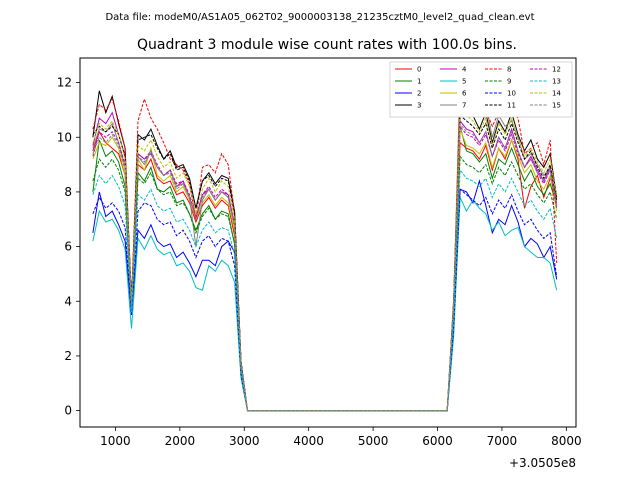 Image resolution: width=640 pixels, height=480 pixels. What do you see at coordinates (419, 70) in the screenshot?
I see `legend-label-0: 0` at bounding box center [419, 70].